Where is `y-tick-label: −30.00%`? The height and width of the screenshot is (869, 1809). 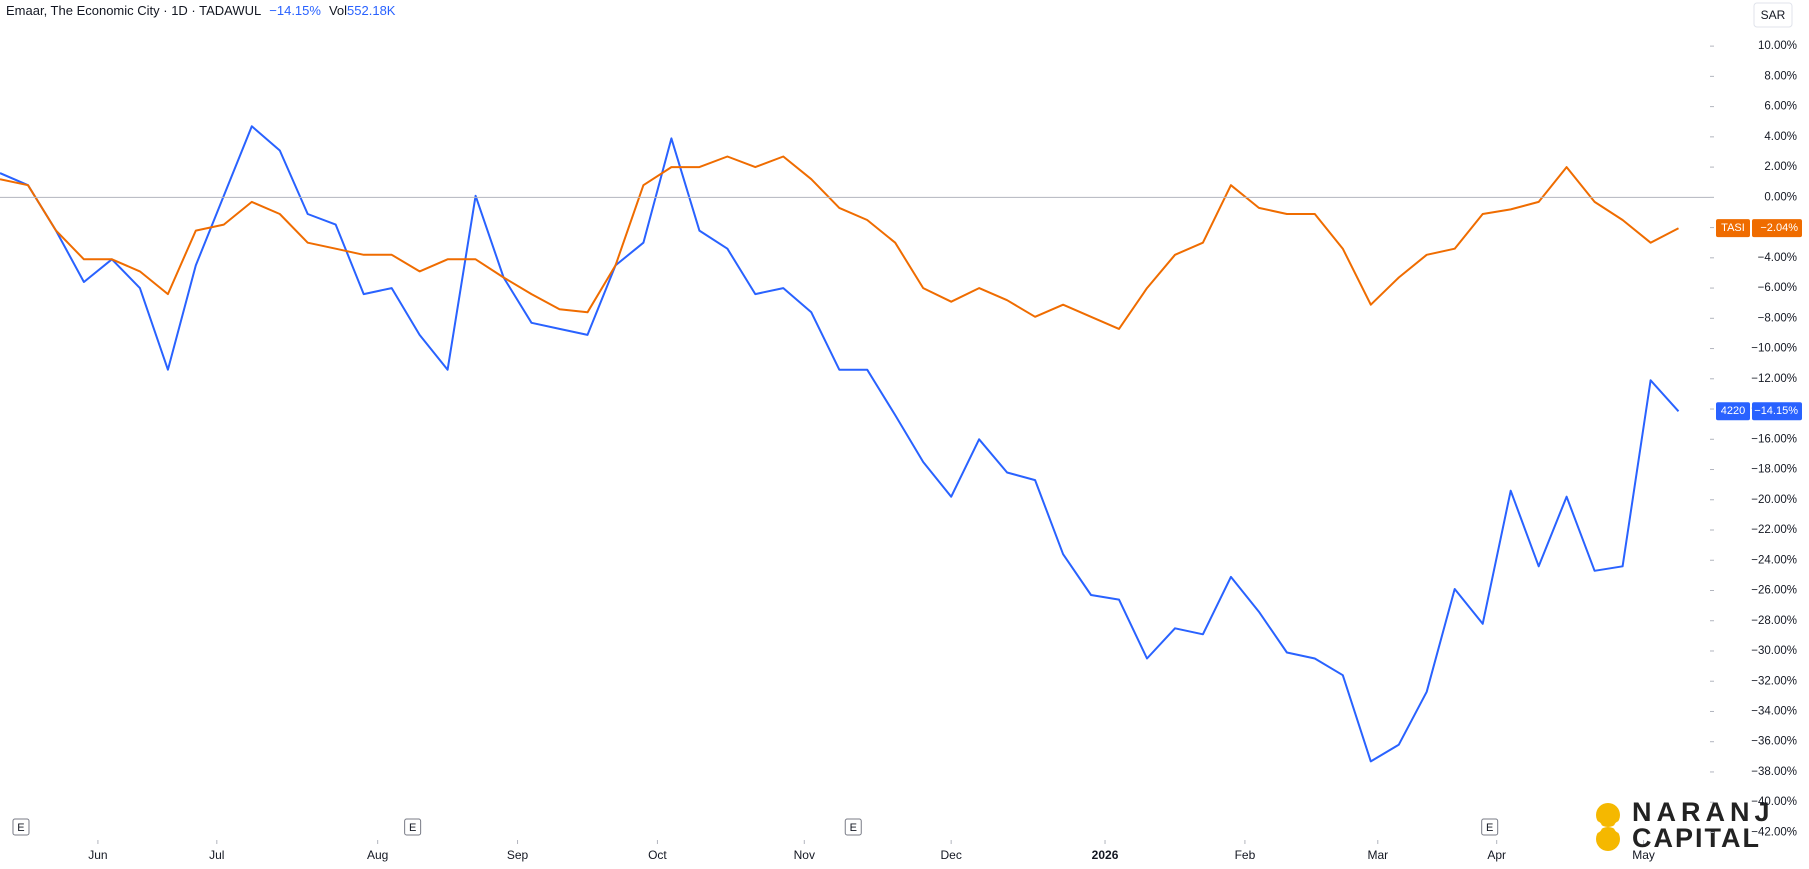
y-tick-label: −30.00% is located at coordinates (1774, 651).